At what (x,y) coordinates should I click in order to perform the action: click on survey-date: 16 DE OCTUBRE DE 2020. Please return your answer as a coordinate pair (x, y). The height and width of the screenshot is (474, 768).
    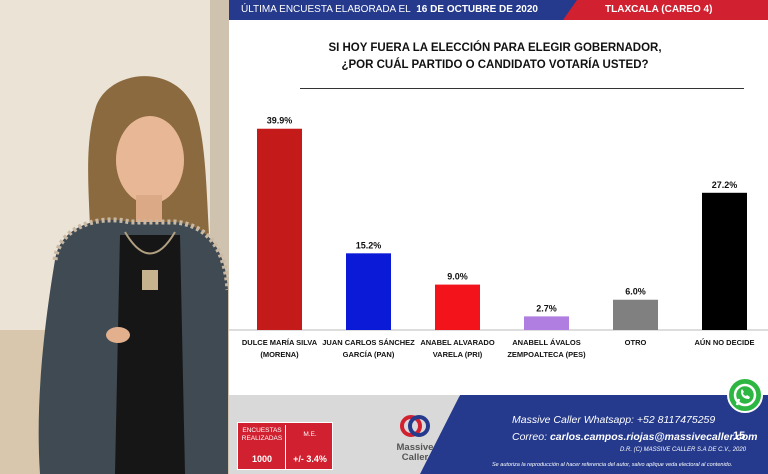
    Looking at the image, I should click on (477, 9).